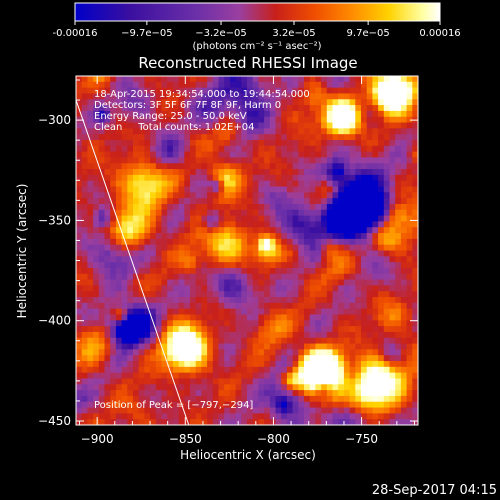 The image size is (500, 500). What do you see at coordinates (185, 439) in the screenshot?
I see `x-tick-label: −850` at bounding box center [185, 439].